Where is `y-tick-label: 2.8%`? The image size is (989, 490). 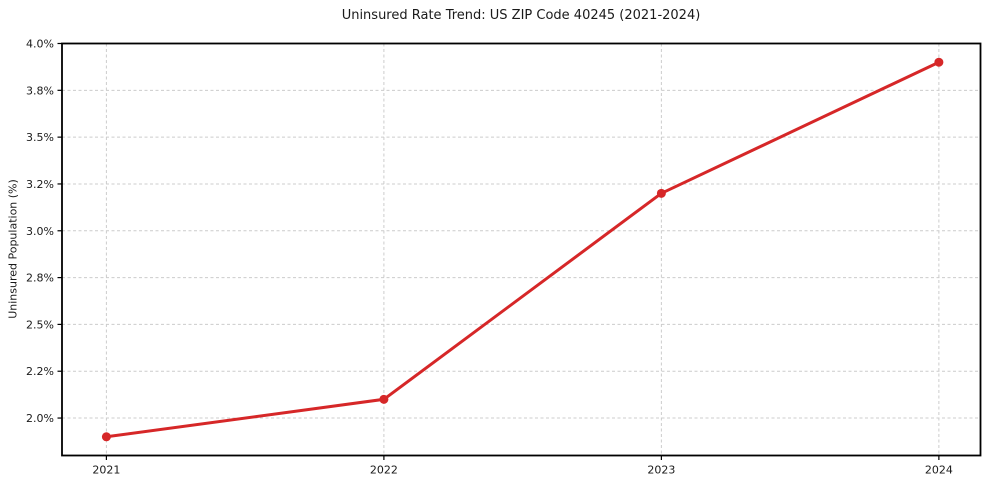
y-tick-label: 2.8% is located at coordinates (40, 278).